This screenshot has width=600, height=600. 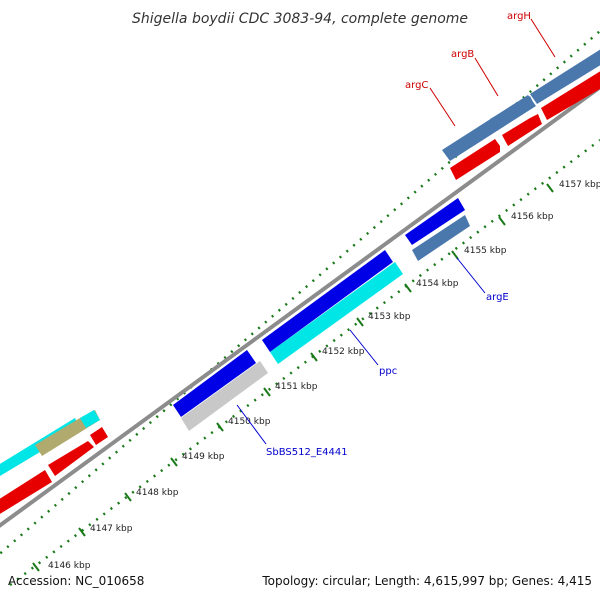 I want to click on leader-argB, so click(x=486, y=77).